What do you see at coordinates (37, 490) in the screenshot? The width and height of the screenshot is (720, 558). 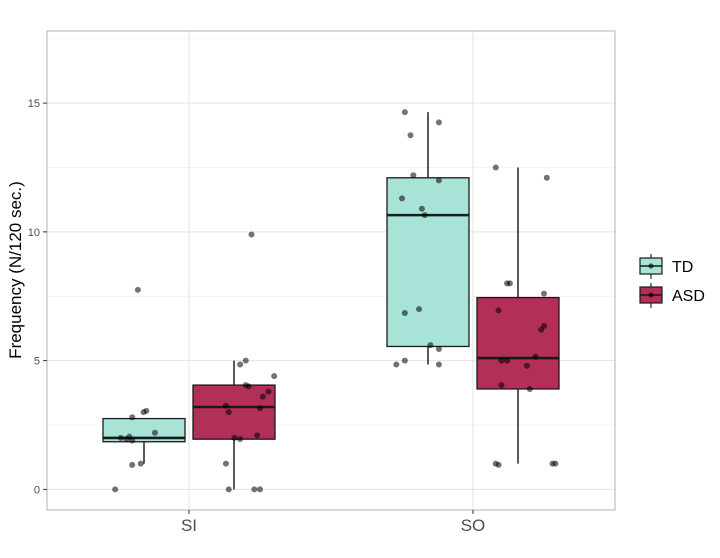 I see `y-tick-label: 0` at bounding box center [37, 490].